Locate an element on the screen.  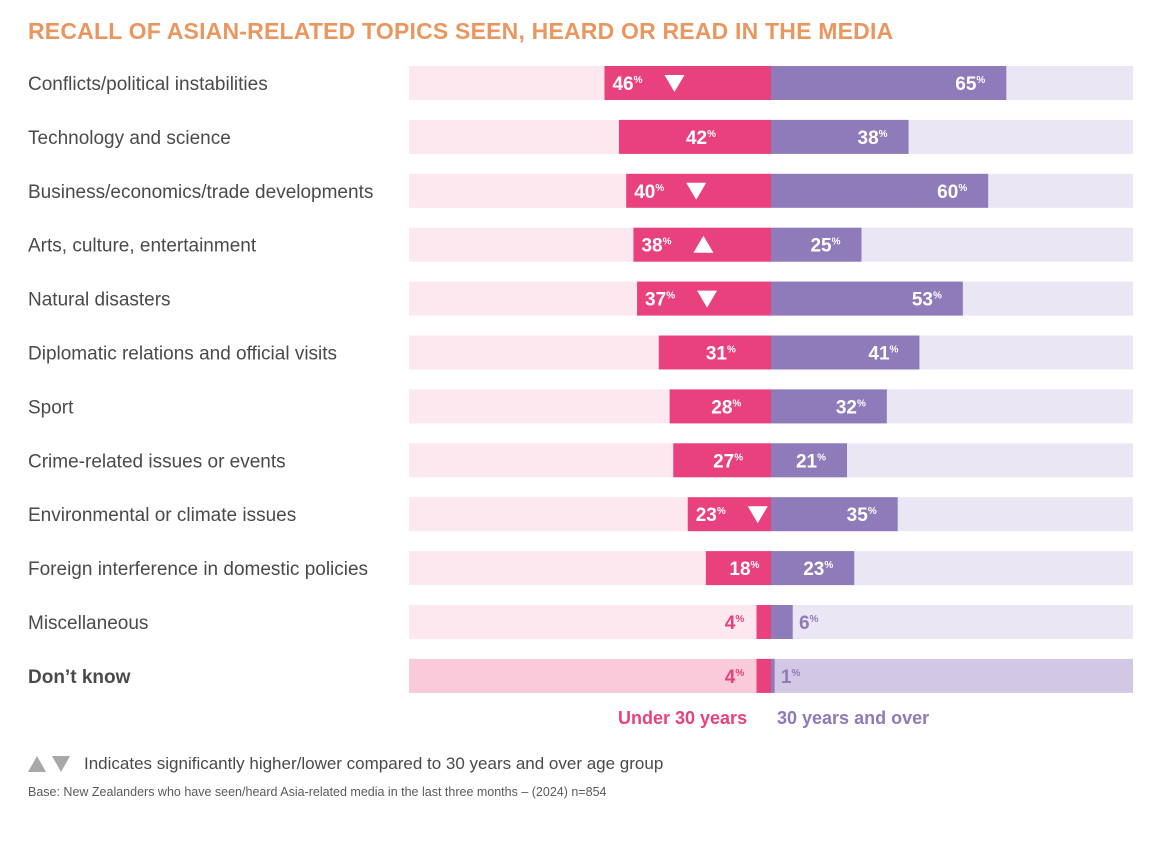
significance-up-icon is located at coordinates (703, 244).